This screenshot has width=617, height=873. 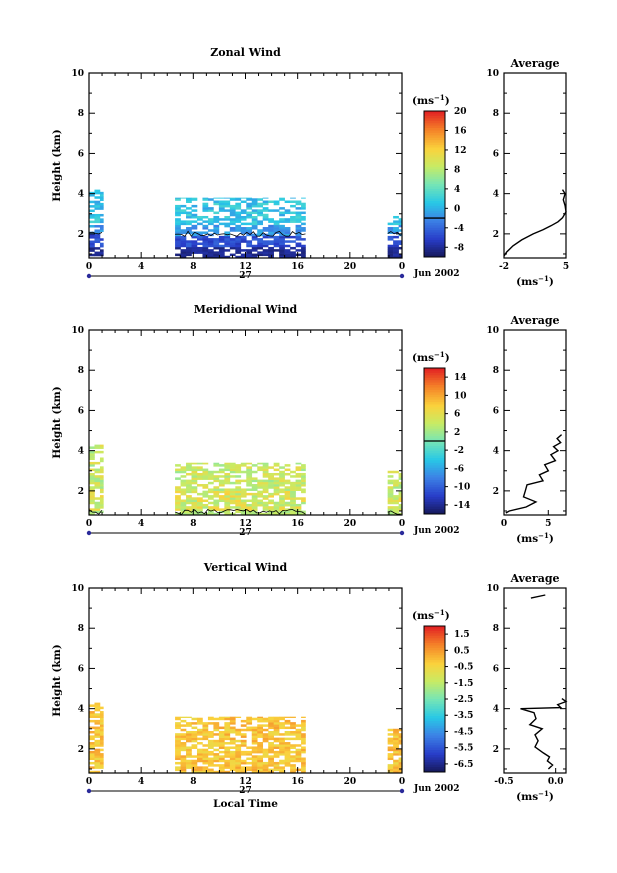 I want to click on y-tick-label: 10, so click(x=77, y=589).